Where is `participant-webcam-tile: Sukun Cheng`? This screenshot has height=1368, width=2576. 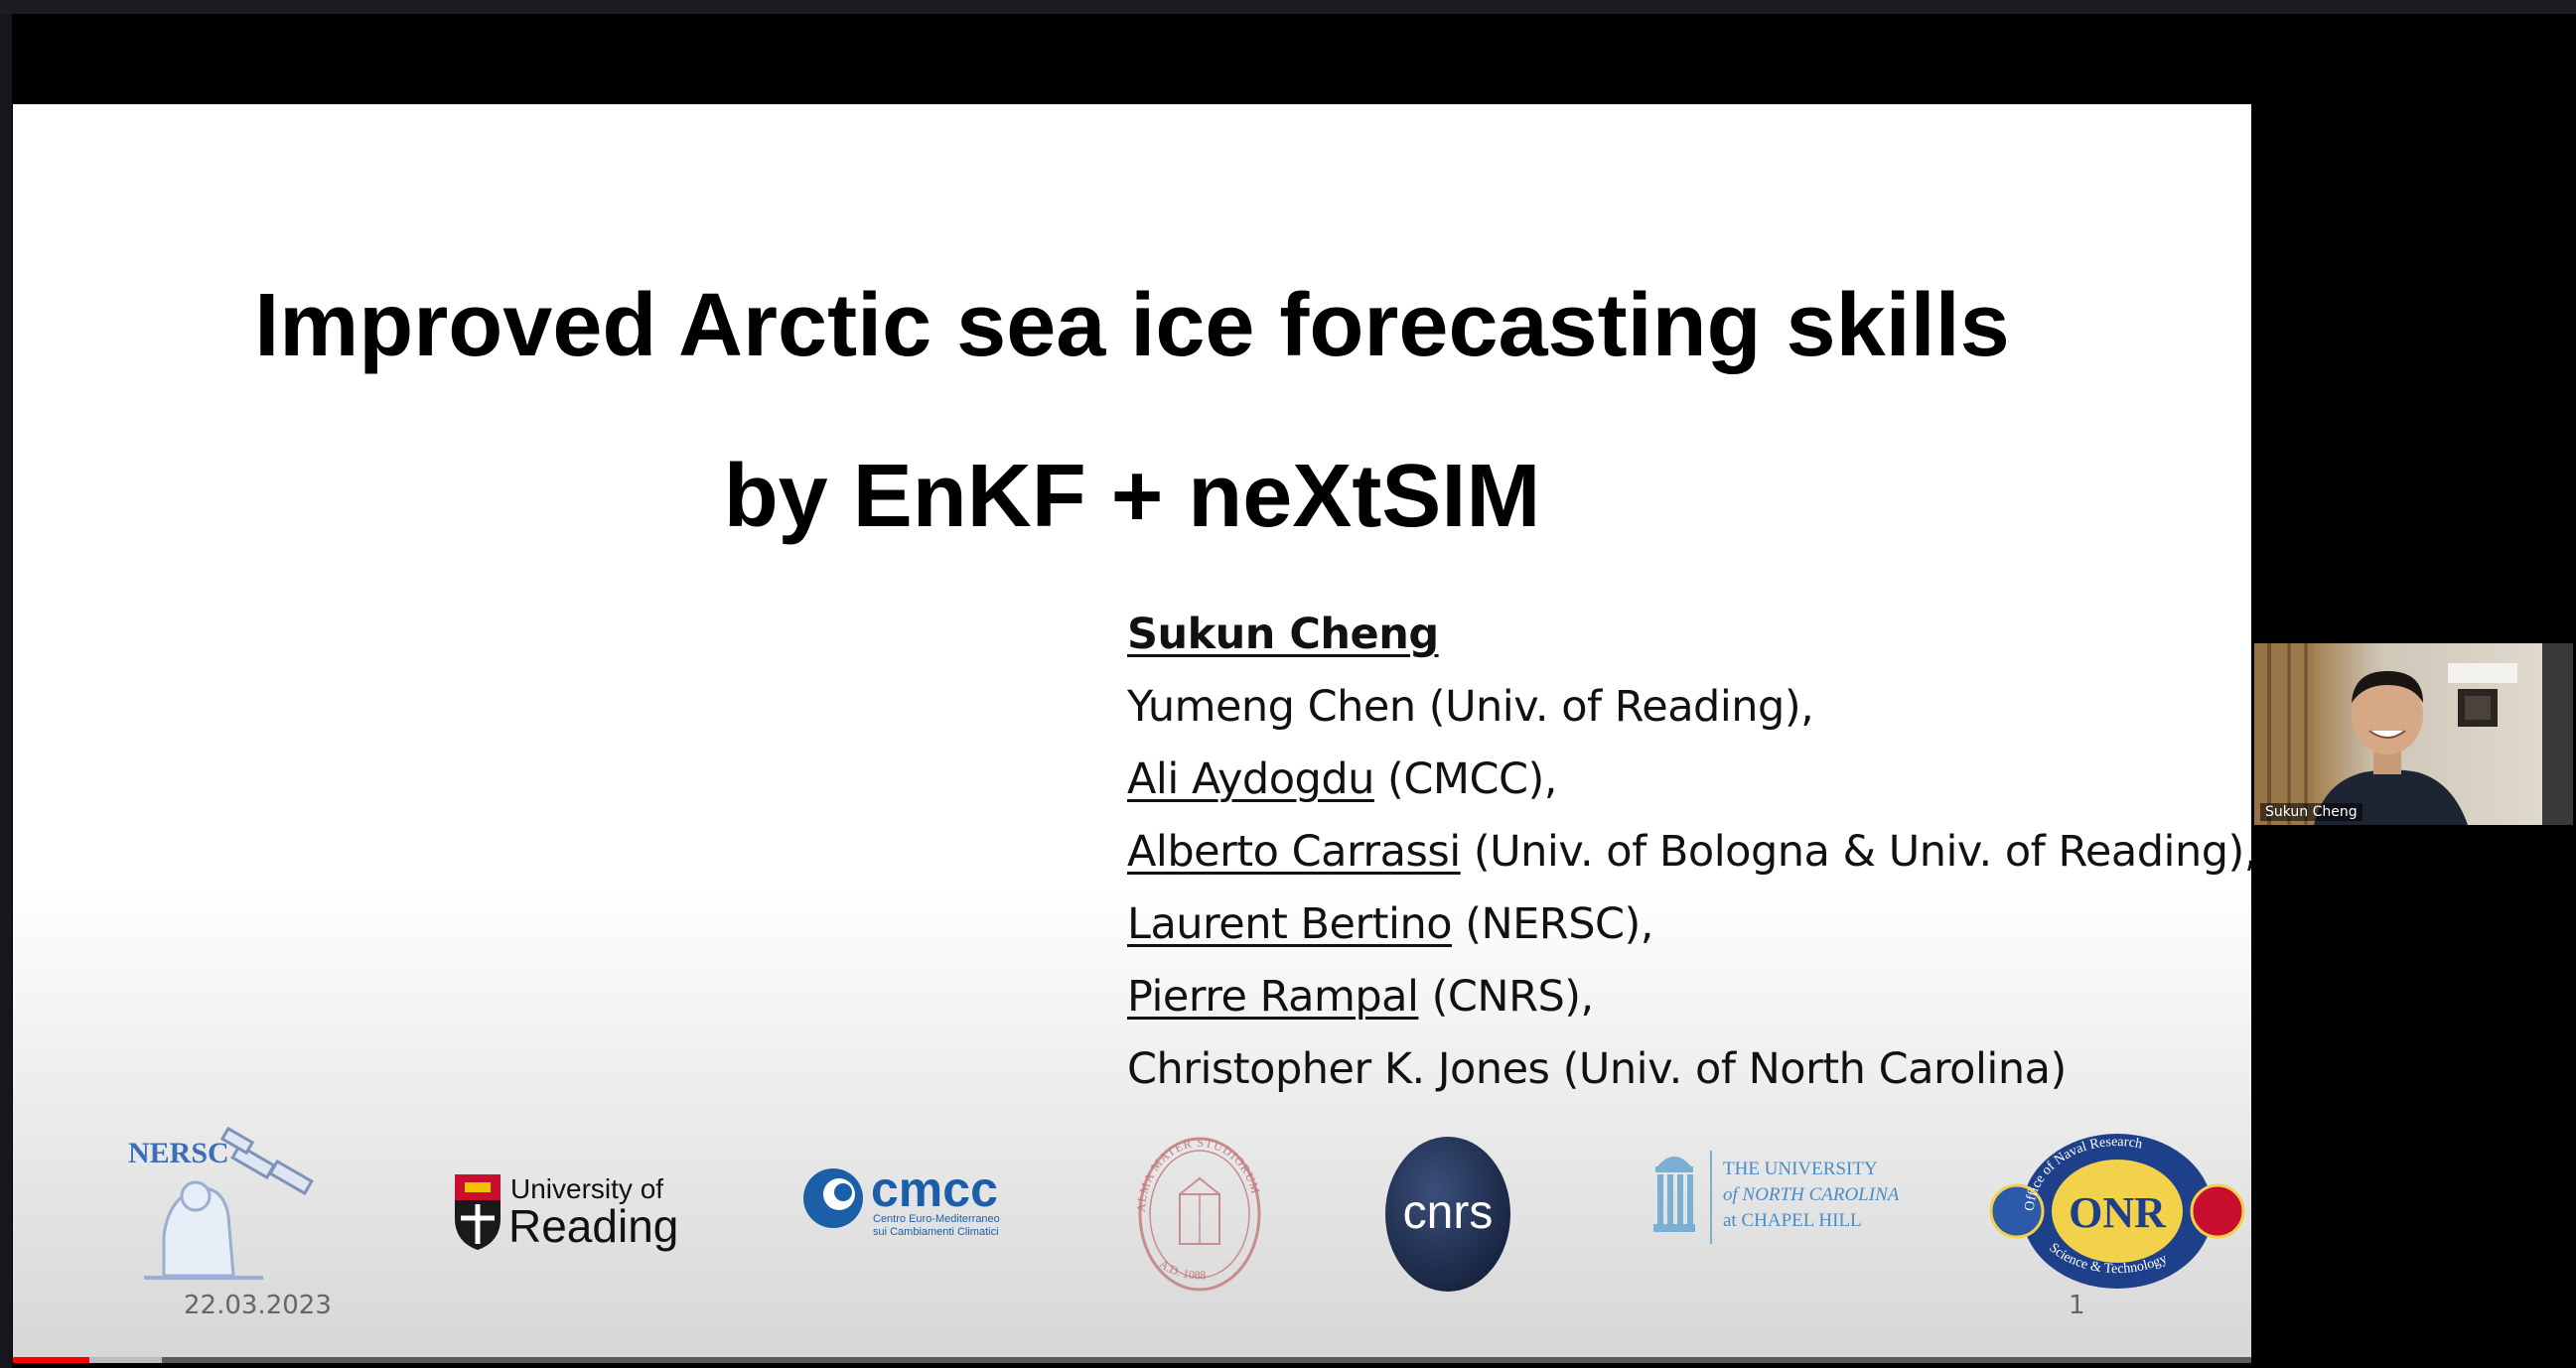 participant-webcam-tile: Sukun Cheng is located at coordinates (2414, 734).